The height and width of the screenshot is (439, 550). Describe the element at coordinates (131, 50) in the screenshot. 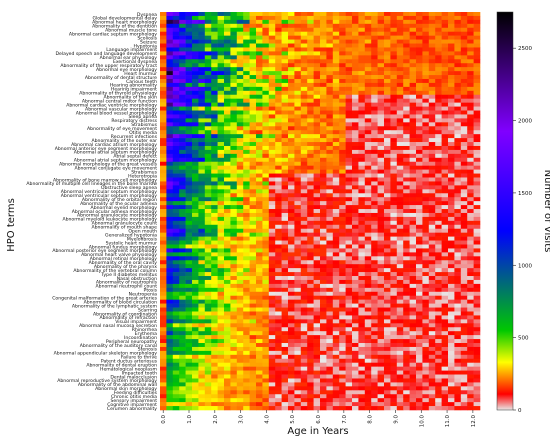

I see `y-tick-label: Language impairment` at that location.